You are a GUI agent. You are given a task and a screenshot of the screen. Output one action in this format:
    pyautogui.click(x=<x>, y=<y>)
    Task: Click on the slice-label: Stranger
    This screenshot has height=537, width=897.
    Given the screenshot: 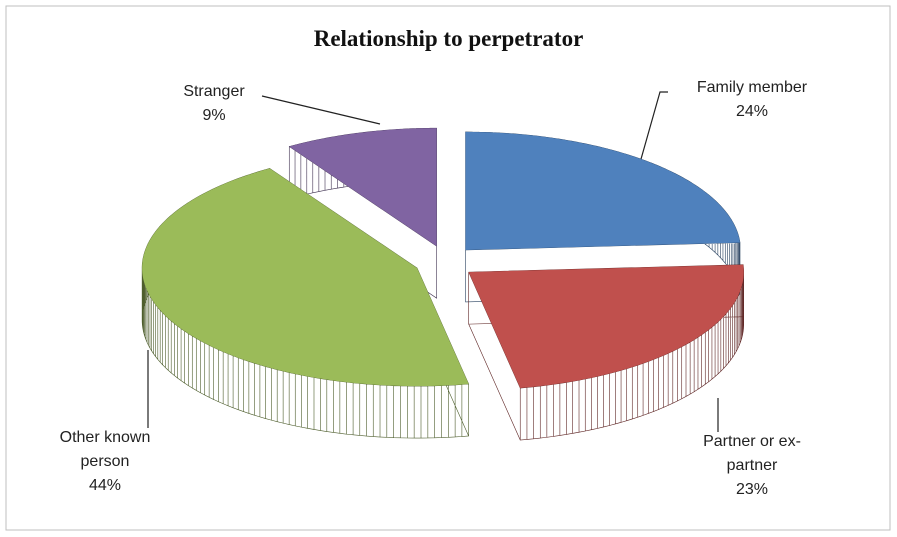 What is the action you would take?
    pyautogui.click(x=214, y=91)
    